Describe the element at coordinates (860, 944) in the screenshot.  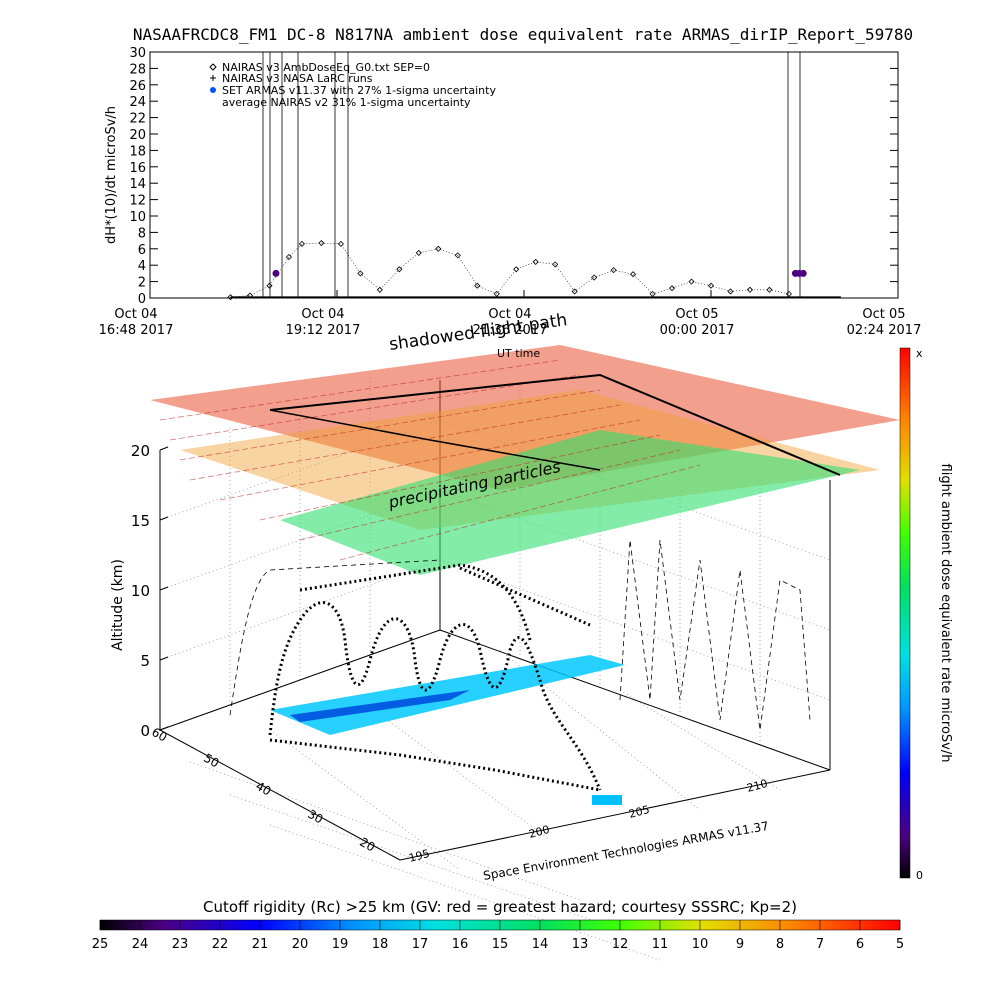
I see `rigidity-tick-label: 6` at that location.